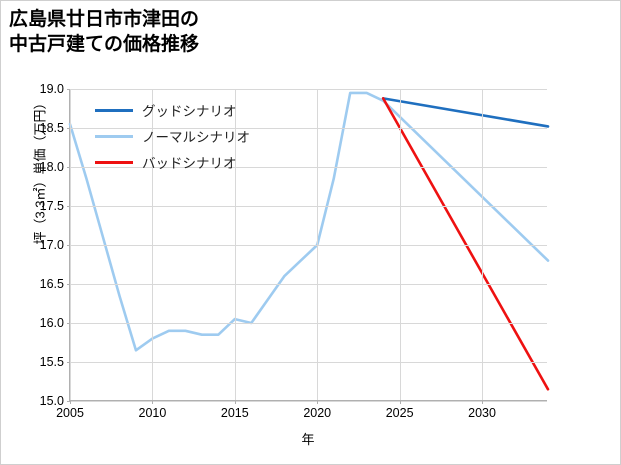 Image resolution: width=621 pixels, height=465 pixels. I want to click on y-axis-label: 坪（3.3㎡）単価（万円）, so click(40, 170).